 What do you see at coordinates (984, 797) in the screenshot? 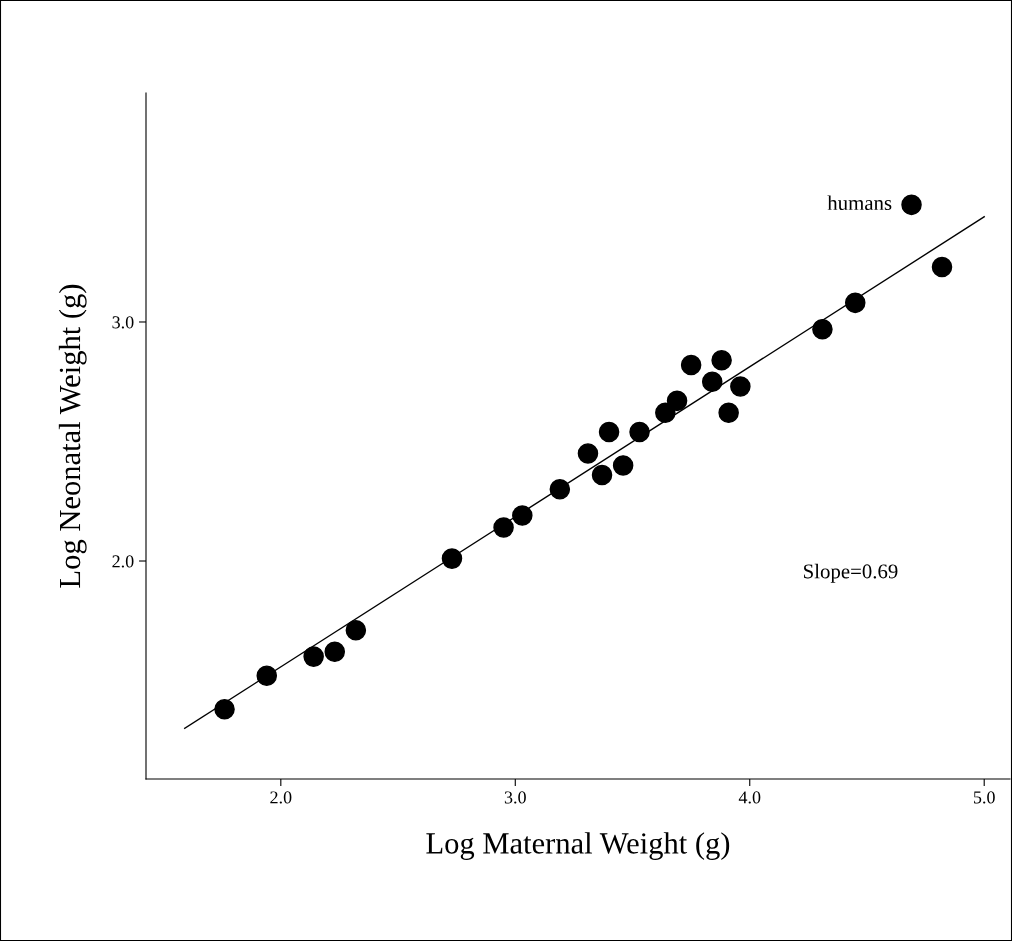
I see `x-tick-label: 5.0` at bounding box center [984, 797].